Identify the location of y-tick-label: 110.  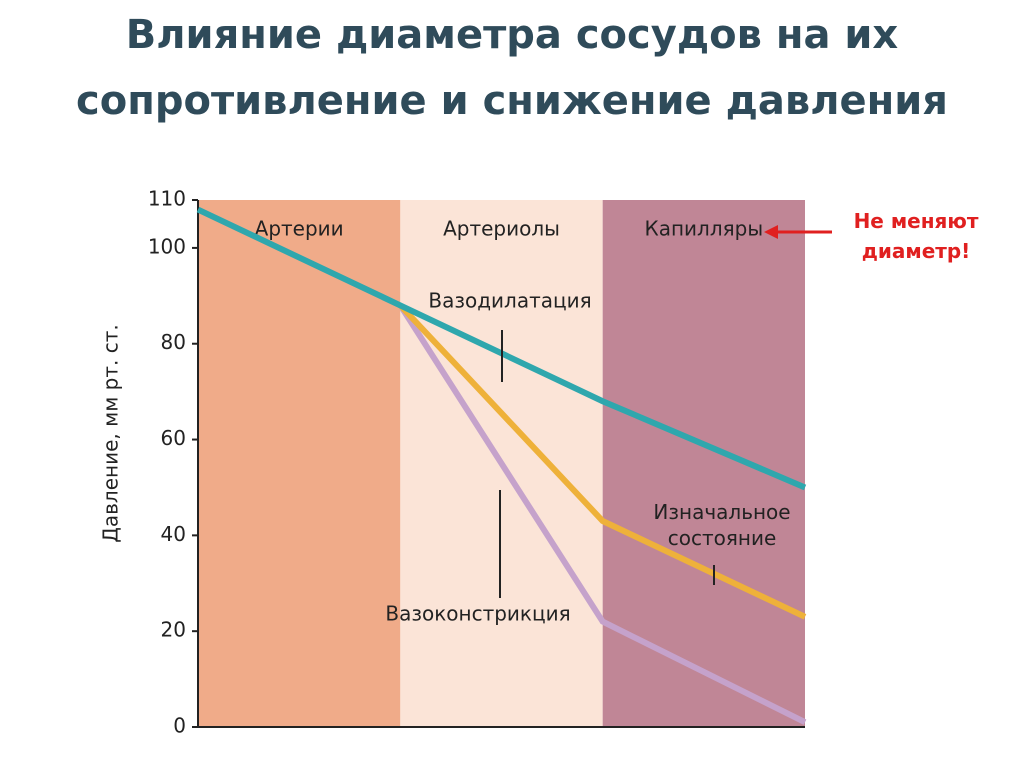
(167, 199).